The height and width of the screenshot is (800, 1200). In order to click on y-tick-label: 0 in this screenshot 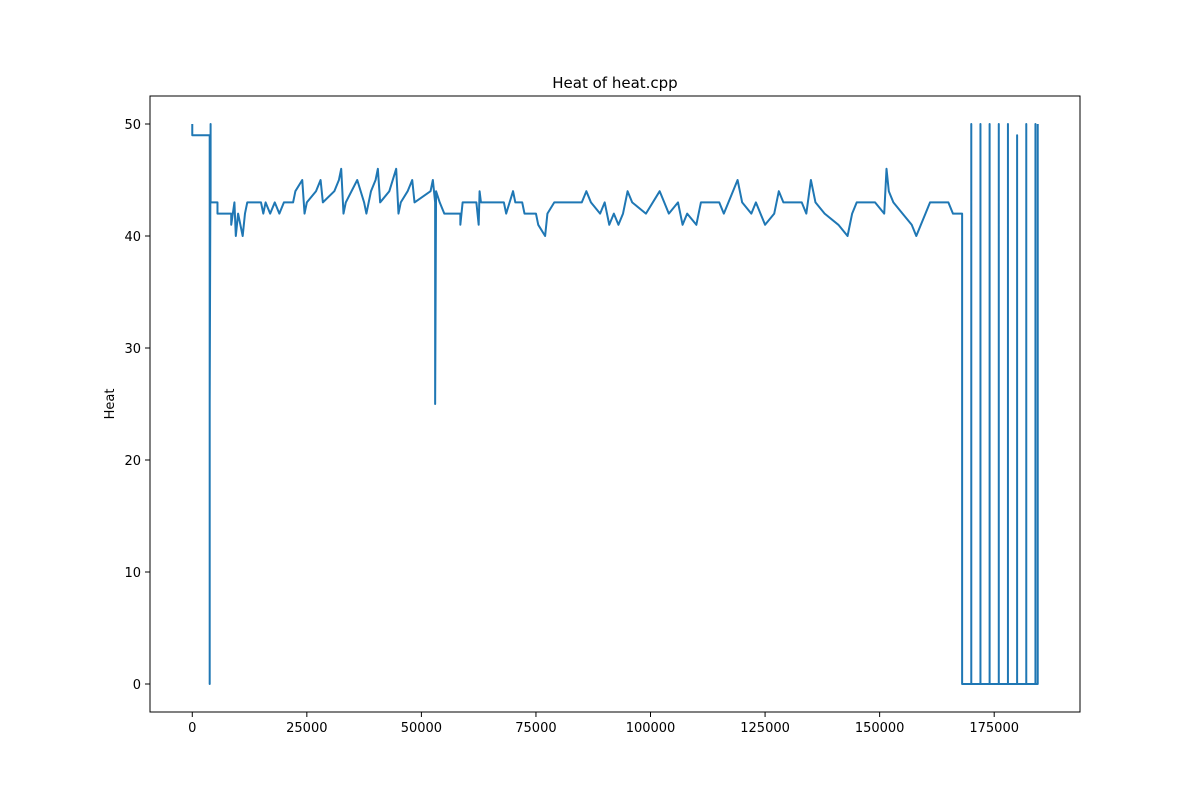, I will do `click(137, 685)`.